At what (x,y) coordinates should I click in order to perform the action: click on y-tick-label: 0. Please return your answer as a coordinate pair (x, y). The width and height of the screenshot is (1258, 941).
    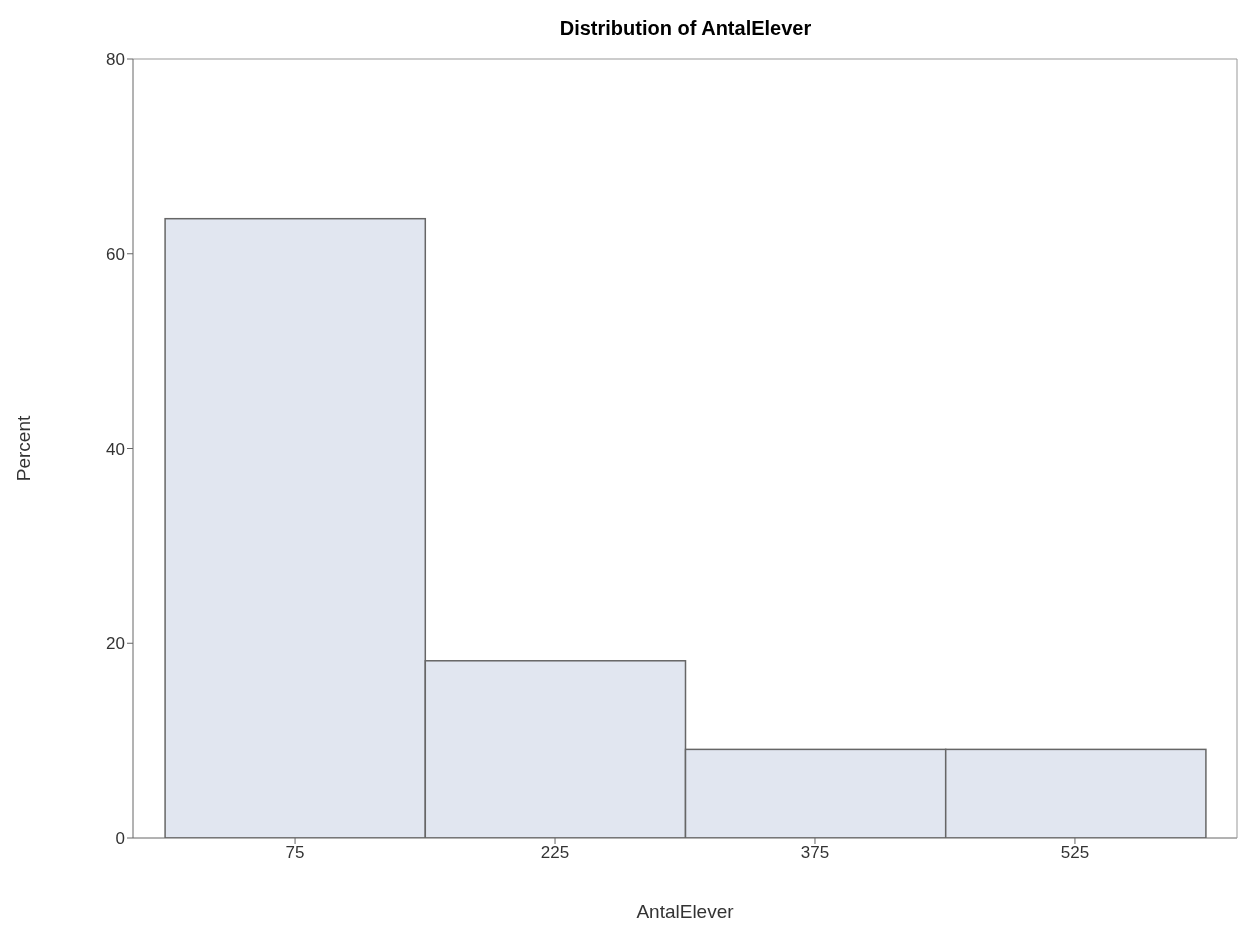
    Looking at the image, I should click on (120, 839).